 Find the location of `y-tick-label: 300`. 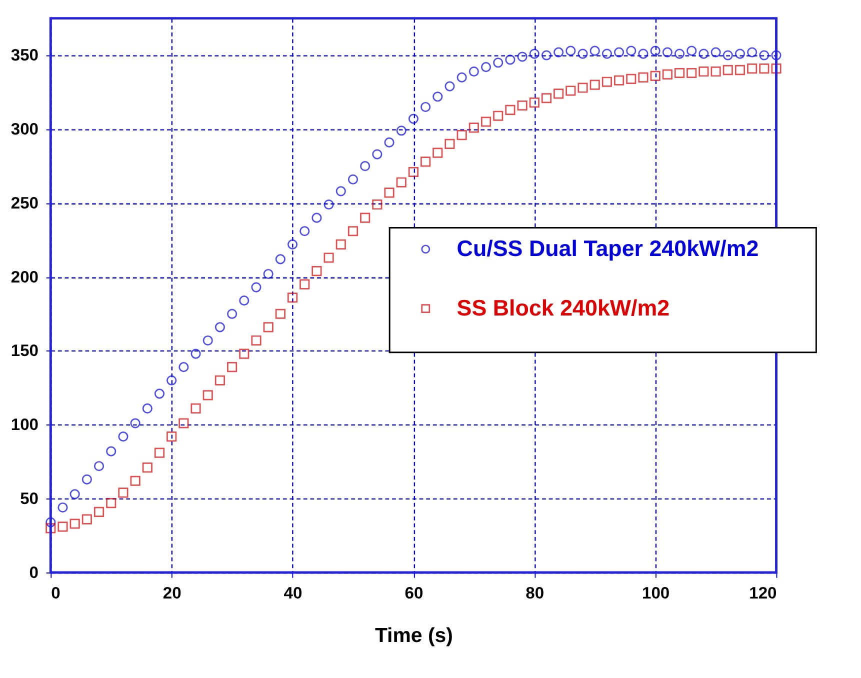

y-tick-label: 300 is located at coordinates (24, 129).